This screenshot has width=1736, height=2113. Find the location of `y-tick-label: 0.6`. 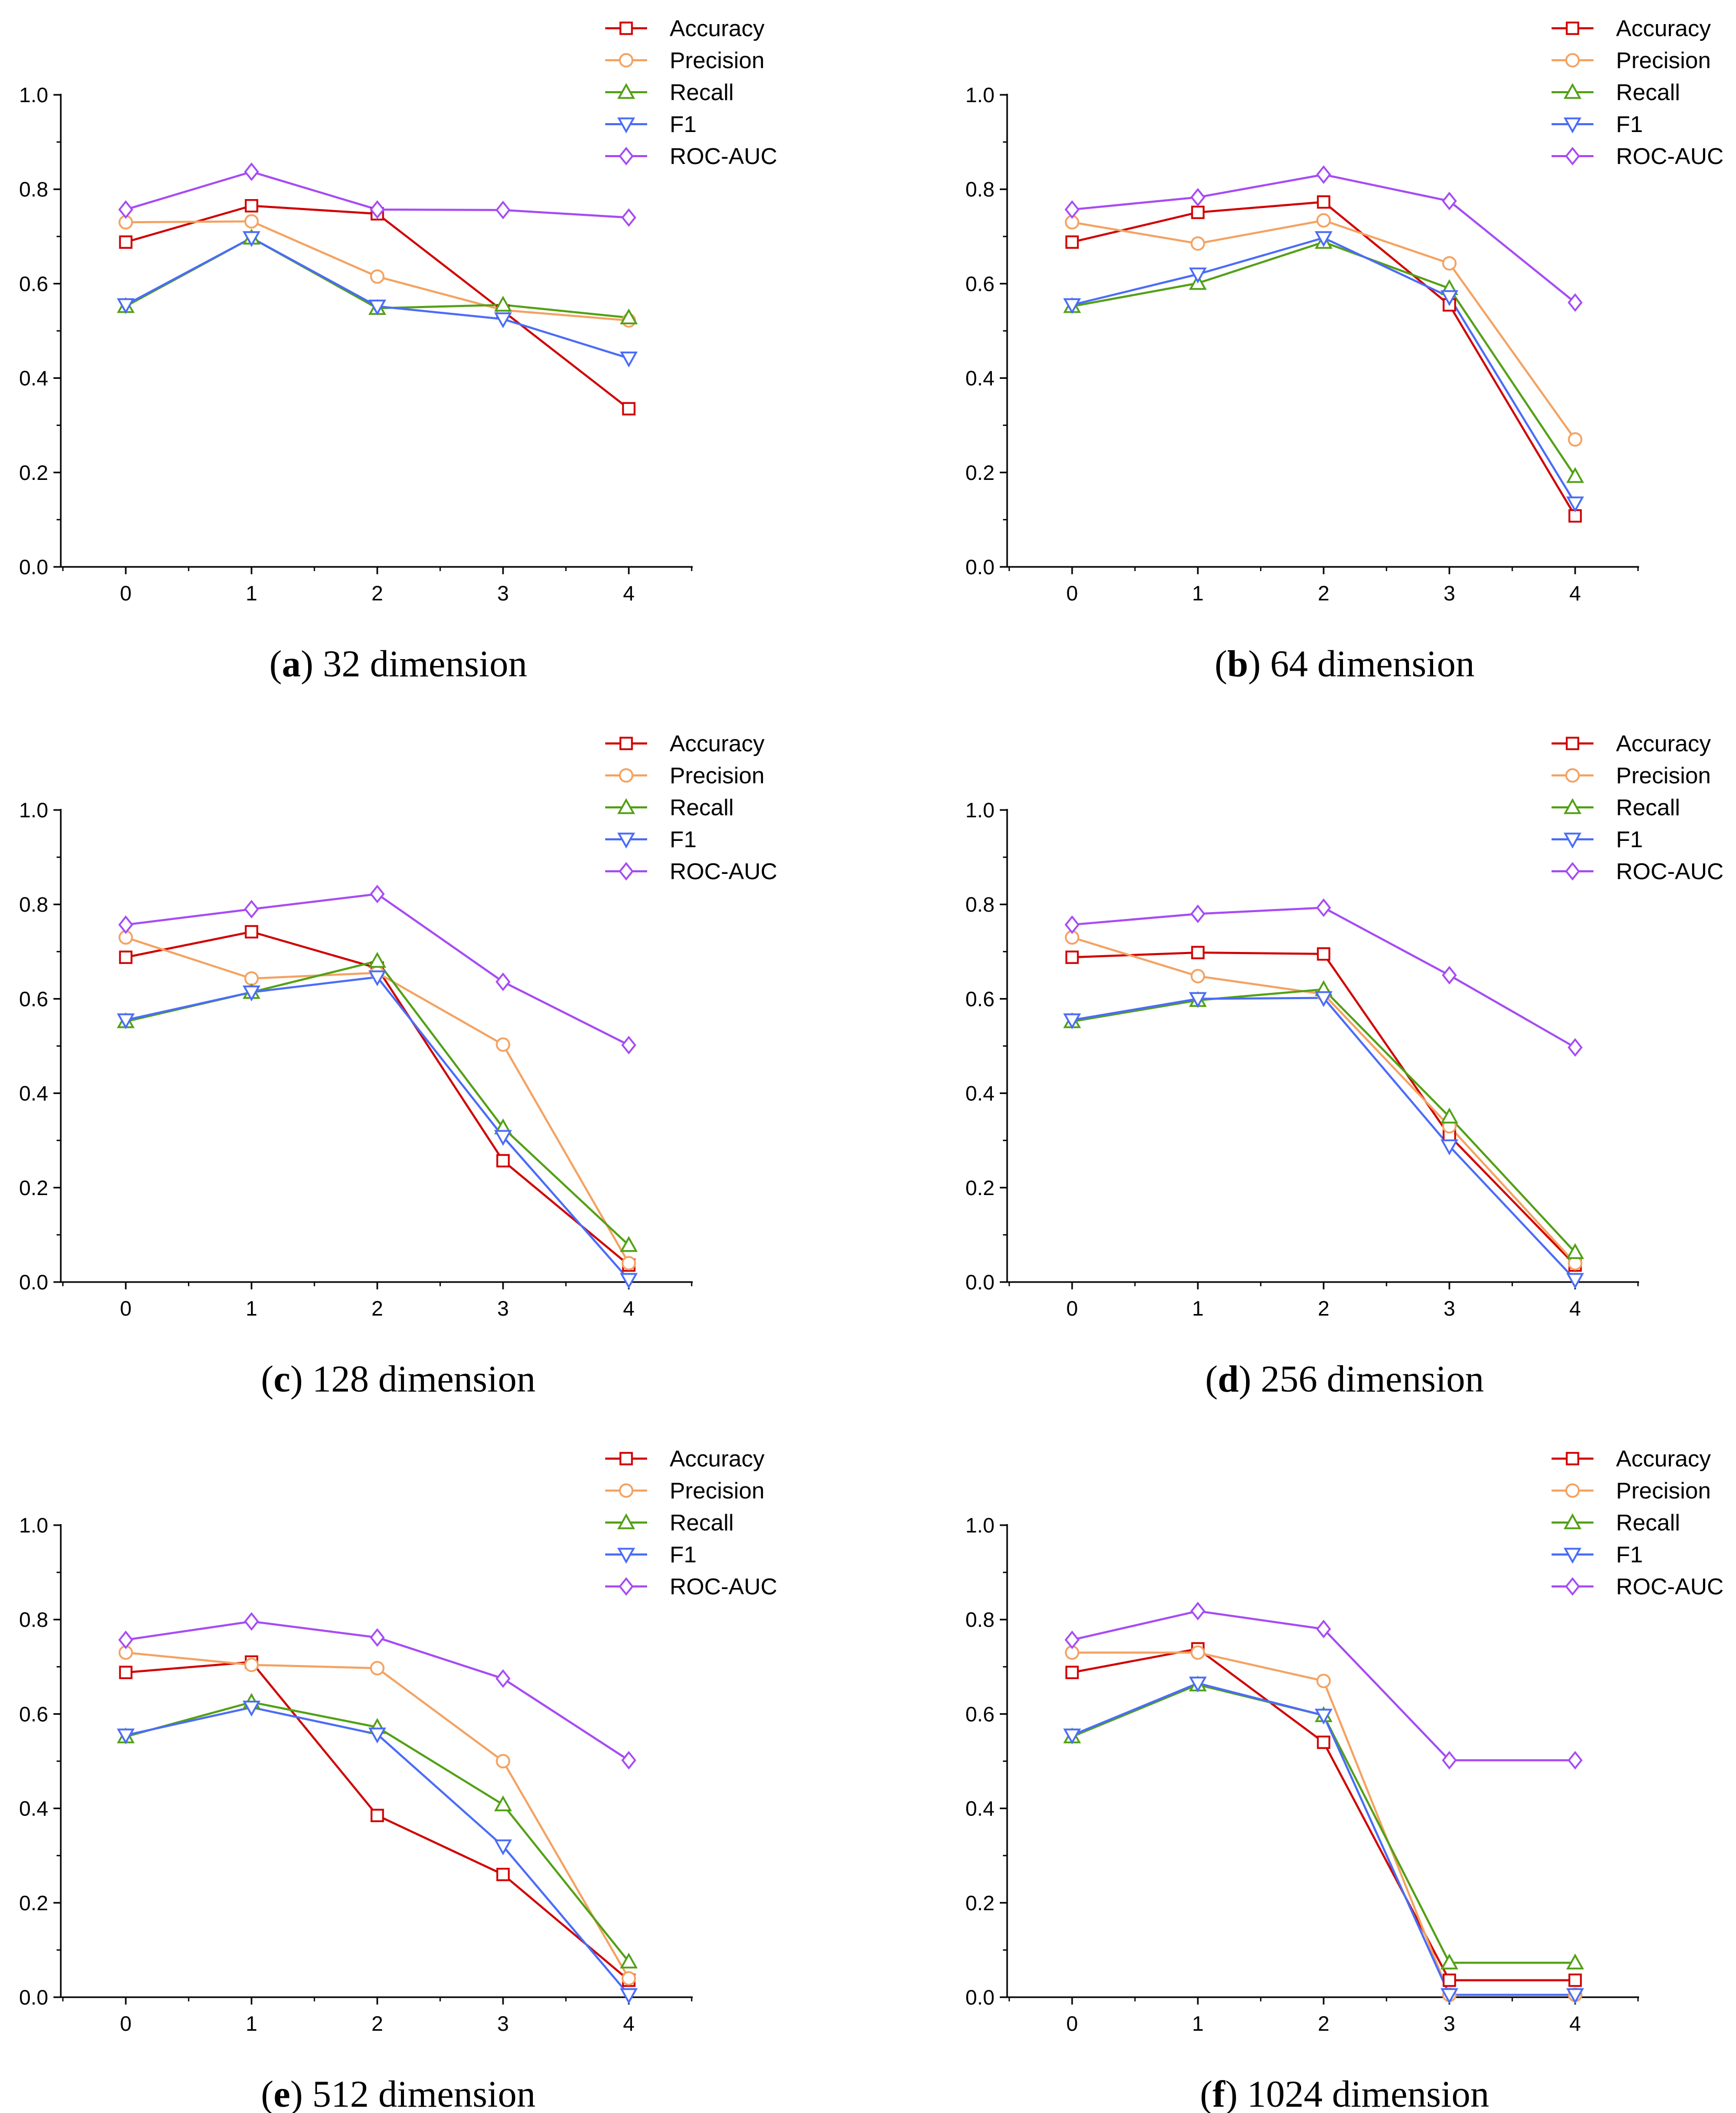

y-tick-label: 0.6 is located at coordinates (33, 283).